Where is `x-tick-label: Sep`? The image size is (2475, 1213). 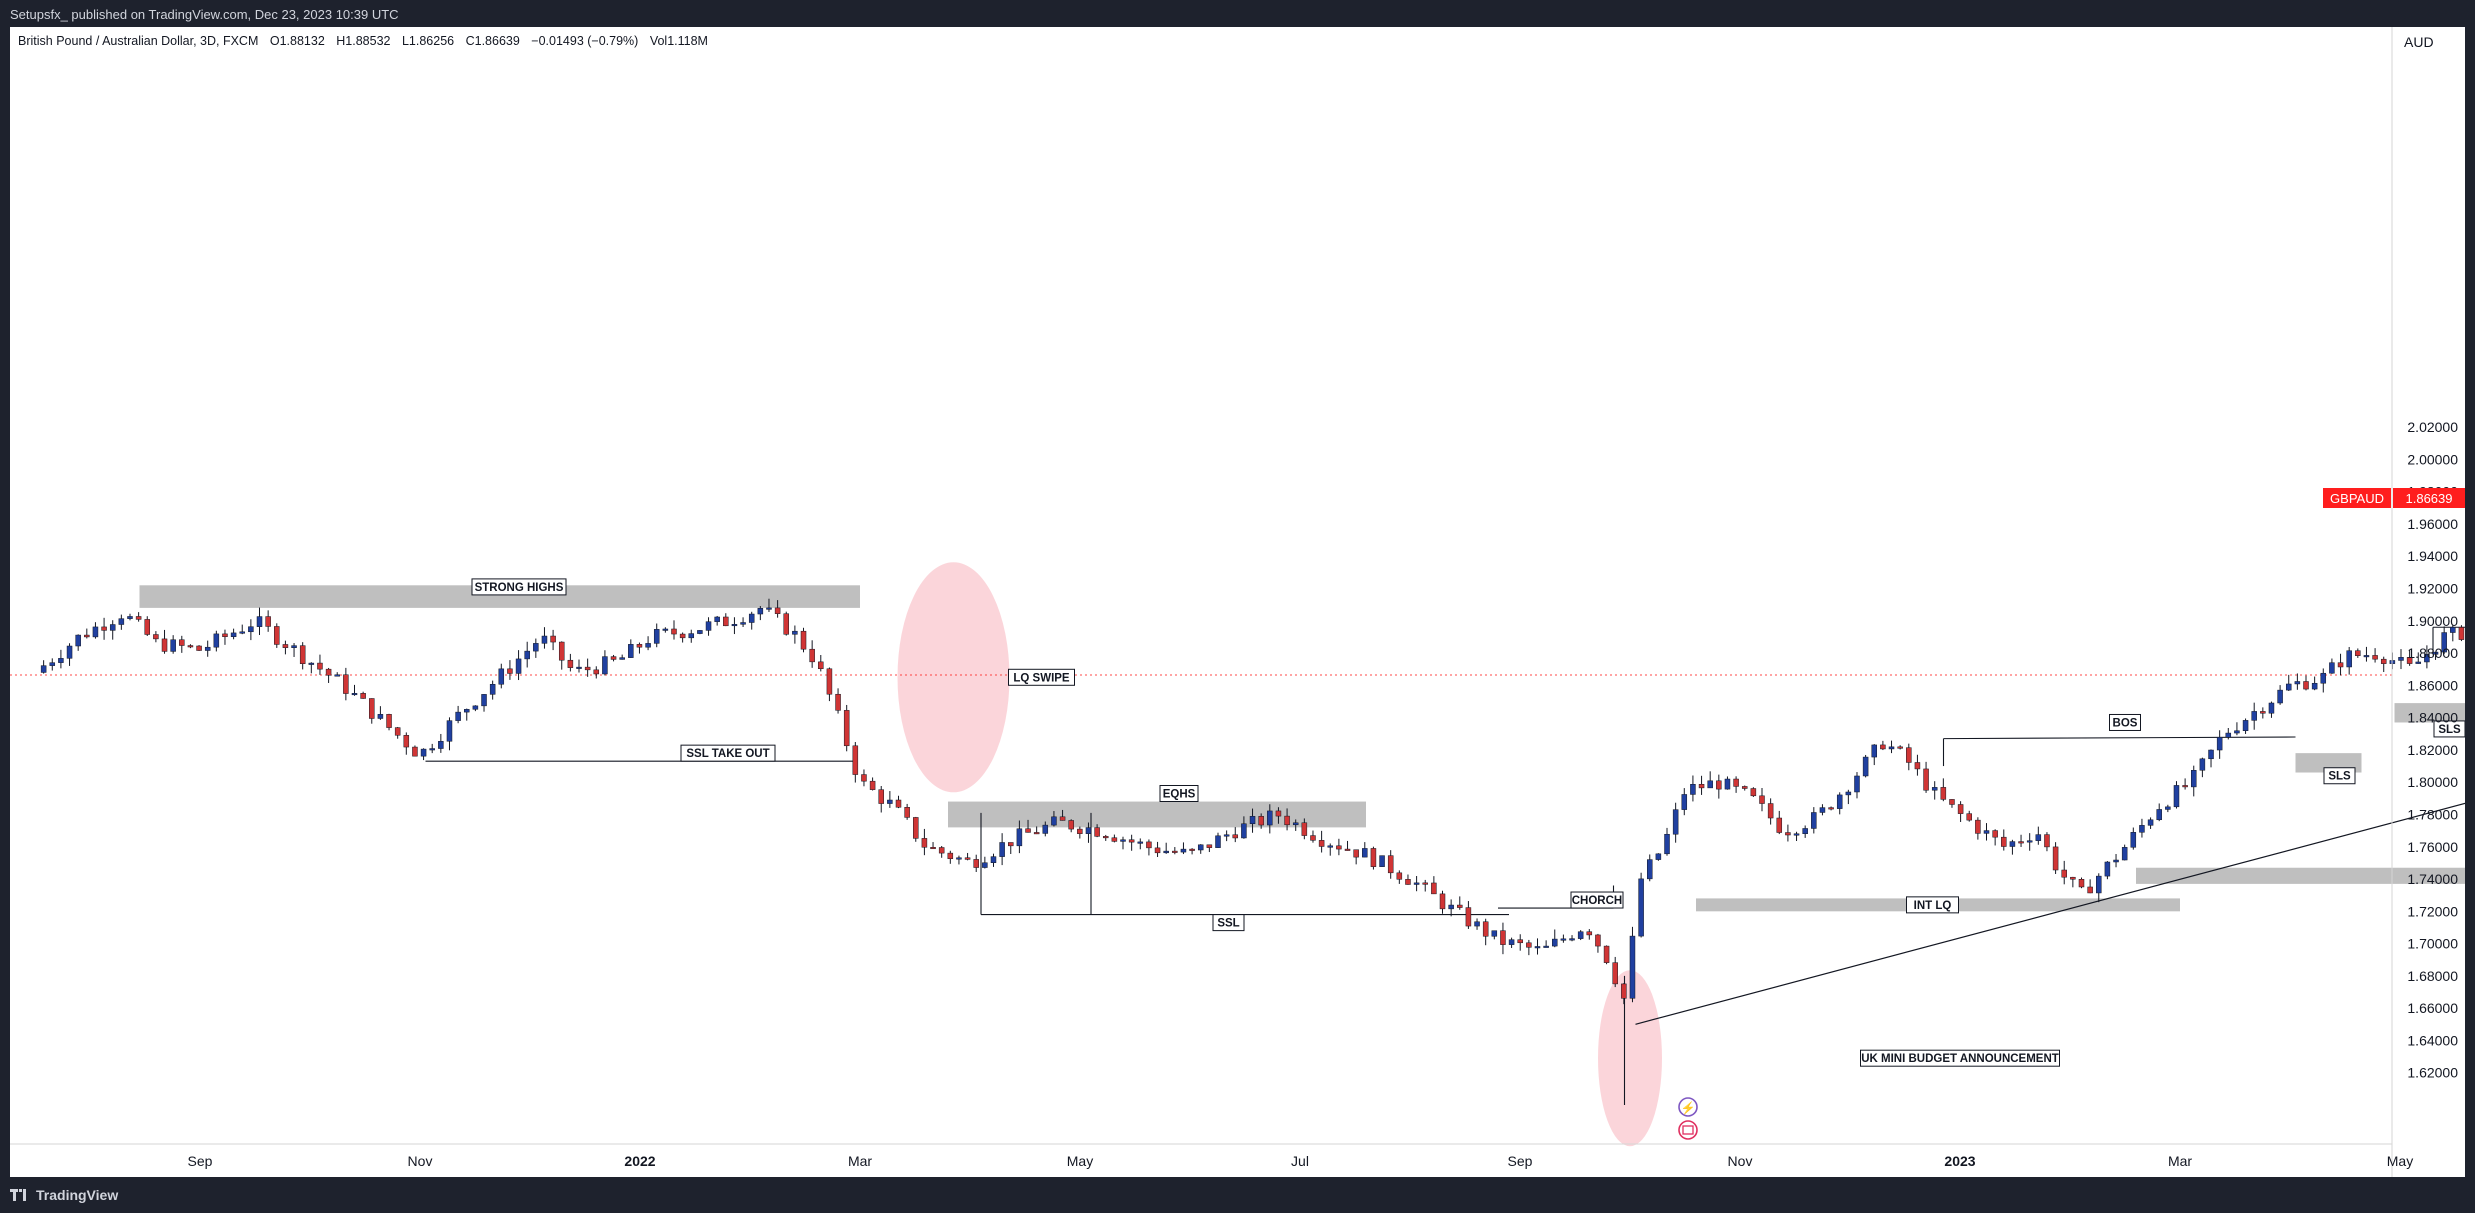 x-tick-label: Sep is located at coordinates (200, 1161).